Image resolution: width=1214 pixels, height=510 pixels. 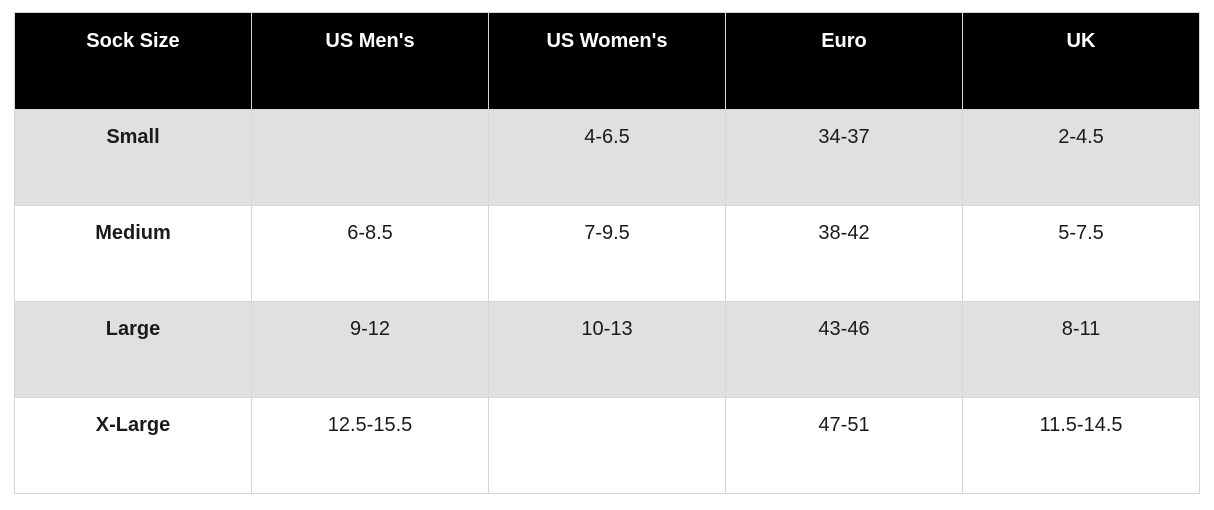 I want to click on header-euro: Euro, so click(x=844, y=61).